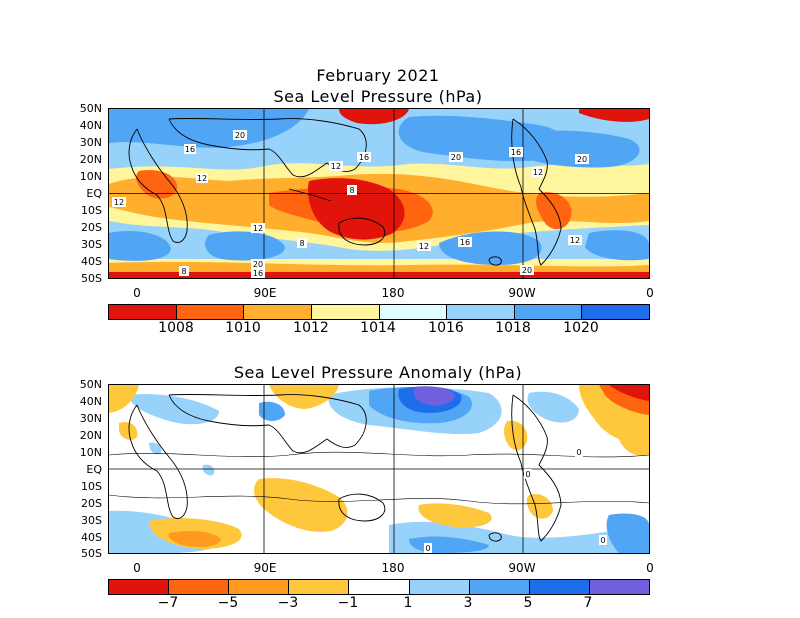  Describe the element at coordinates (91, 244) in the screenshot. I see `chart1-ytick-label: 30S` at that location.